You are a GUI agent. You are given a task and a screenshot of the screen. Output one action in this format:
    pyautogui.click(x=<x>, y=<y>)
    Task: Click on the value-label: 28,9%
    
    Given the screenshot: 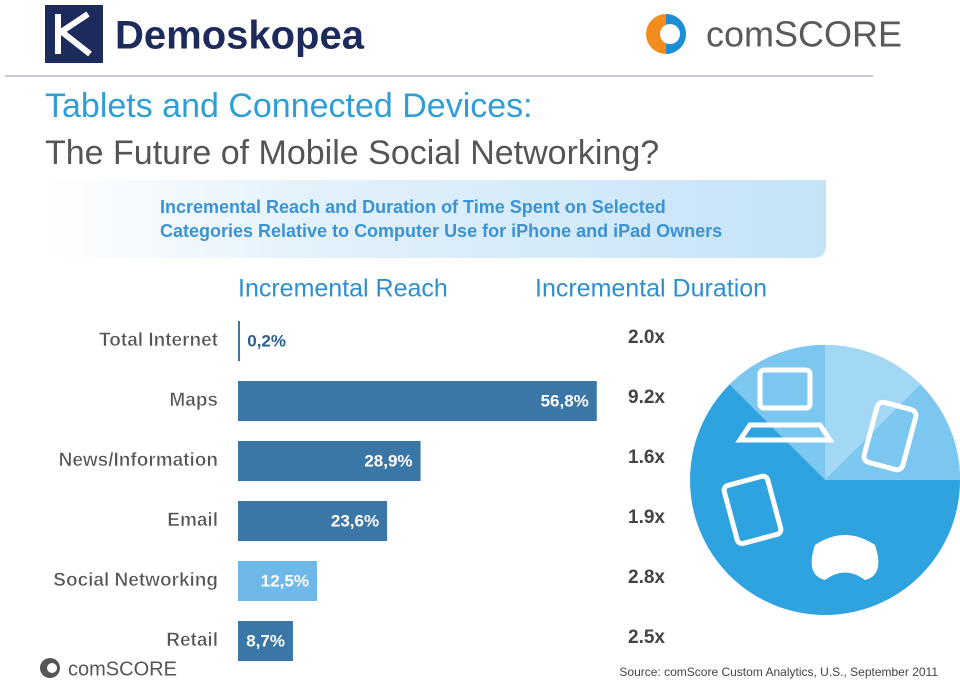 What is the action you would take?
    pyautogui.click(x=388, y=460)
    